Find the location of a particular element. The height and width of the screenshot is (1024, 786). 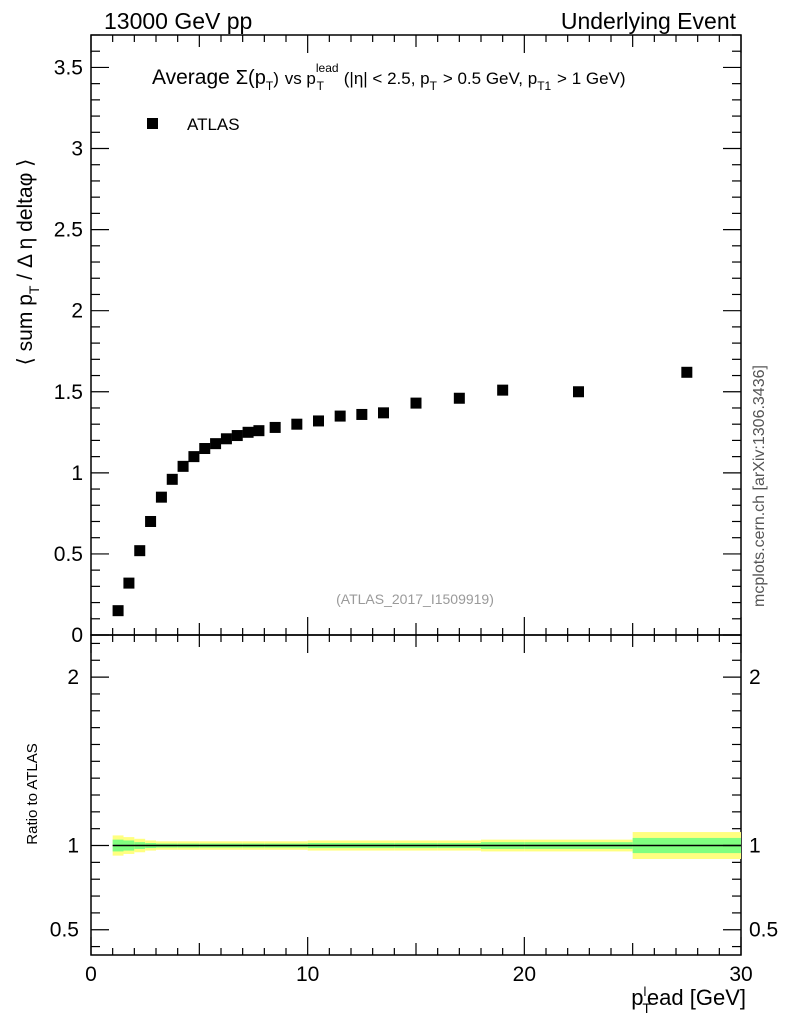

legend-label: ATLAS is located at coordinates (213, 124).